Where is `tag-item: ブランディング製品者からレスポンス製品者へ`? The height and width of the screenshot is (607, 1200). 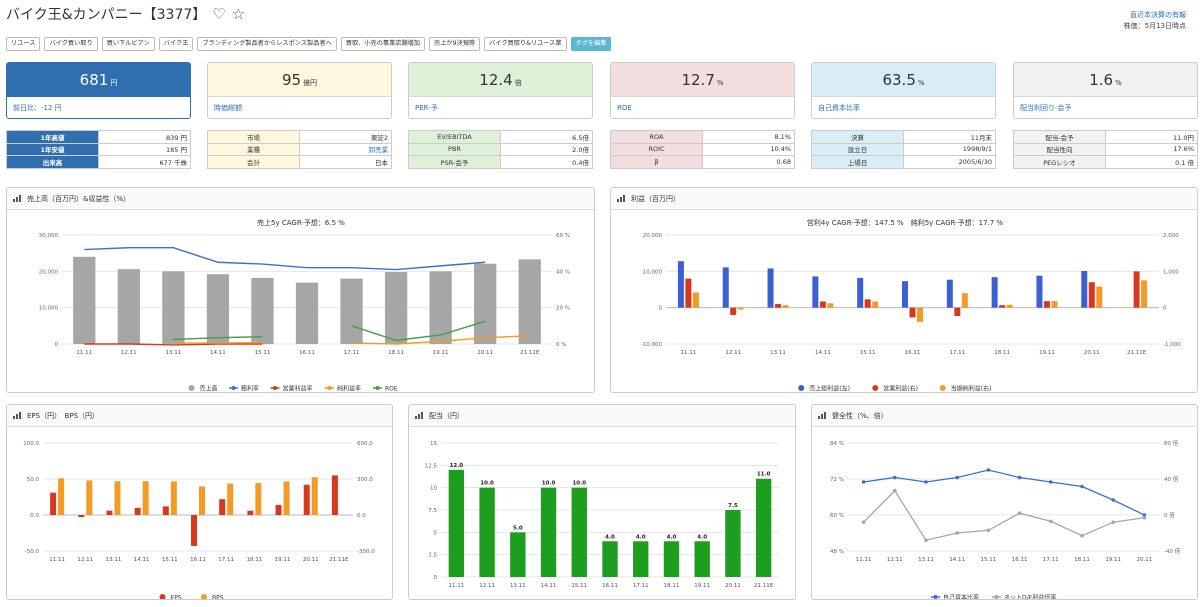 tag-item: ブランディング製品者からレスポンス製品者へ is located at coordinates (267, 44).